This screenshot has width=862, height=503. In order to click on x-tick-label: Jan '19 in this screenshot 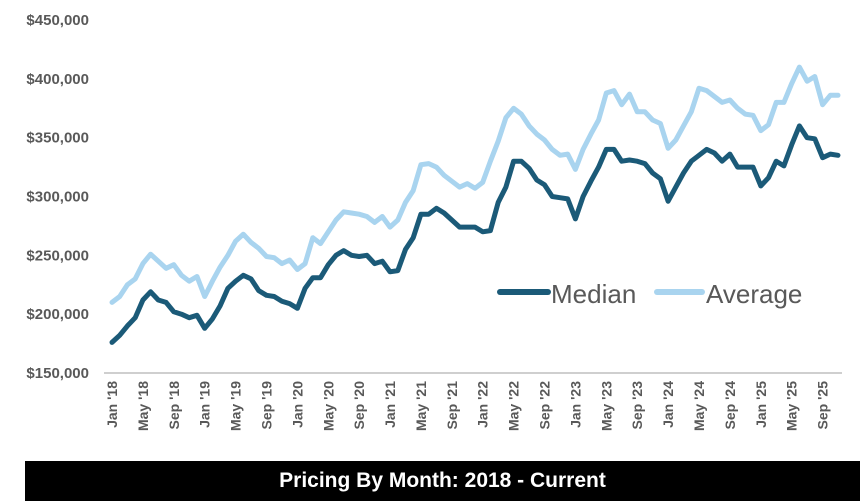, I will do `click(205, 404)`.